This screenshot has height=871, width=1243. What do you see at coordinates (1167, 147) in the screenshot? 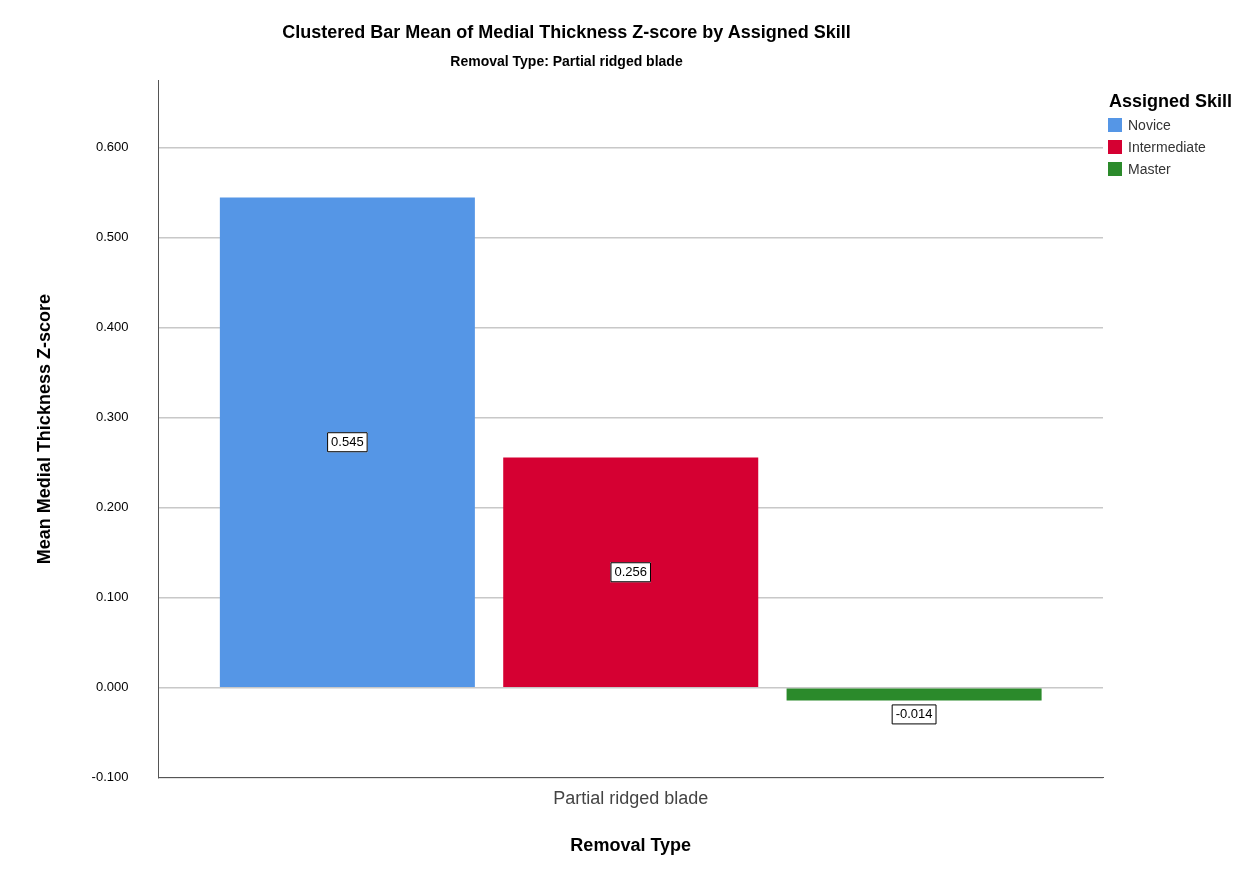
I see `legend-label: Intermediate` at bounding box center [1167, 147].